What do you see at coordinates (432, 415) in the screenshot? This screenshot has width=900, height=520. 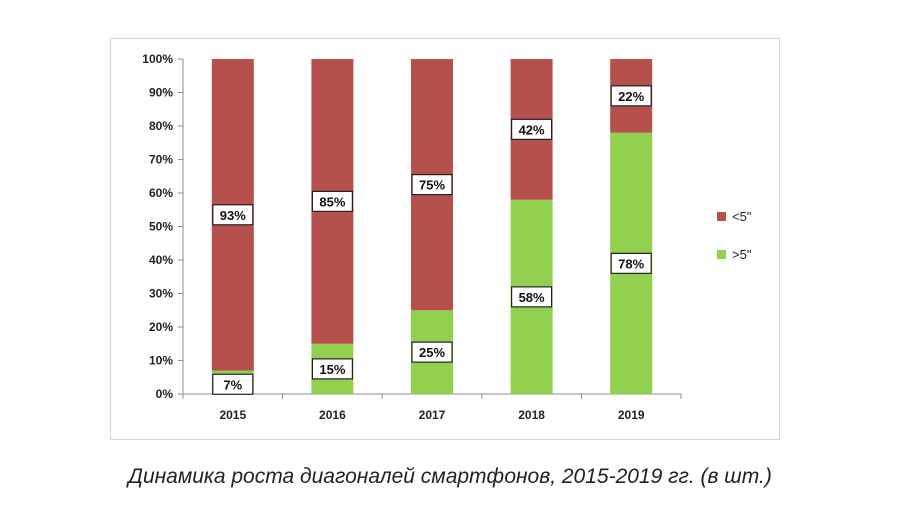 I see `x-tick-label: 2017` at bounding box center [432, 415].